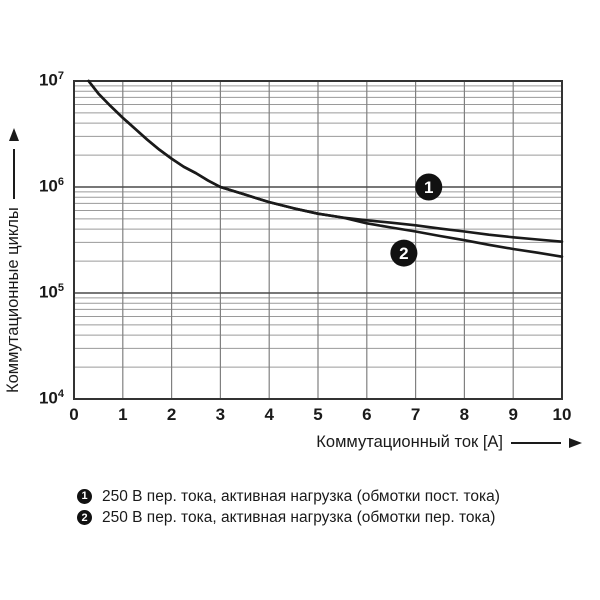  Describe the element at coordinates (74, 414) in the screenshot. I see `x-tick-label: 0` at that location.